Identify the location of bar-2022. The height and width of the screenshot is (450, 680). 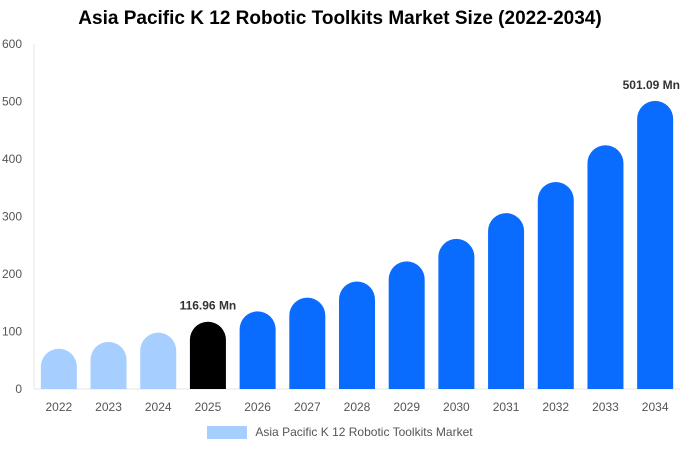
(58, 368).